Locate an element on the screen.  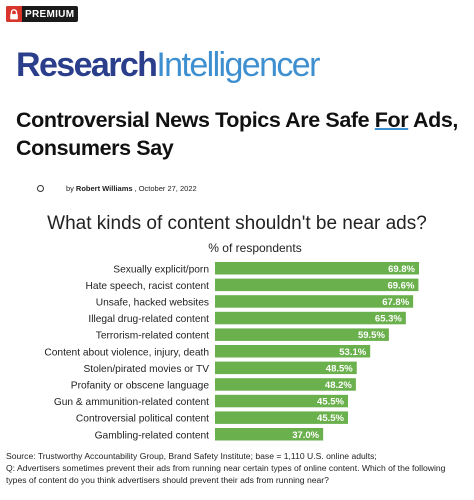
headline-text-1: Controversial News Topics Are Safe is located at coordinates (195, 120).